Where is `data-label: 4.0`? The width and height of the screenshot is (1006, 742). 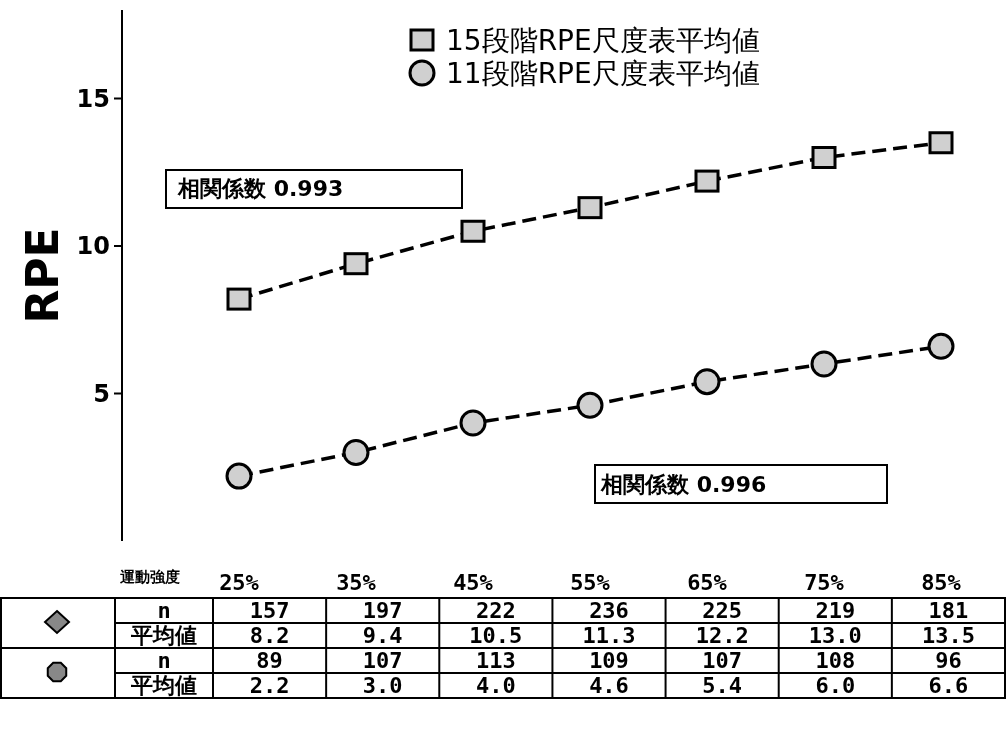 data-label: 4.0 is located at coordinates (495, 685).